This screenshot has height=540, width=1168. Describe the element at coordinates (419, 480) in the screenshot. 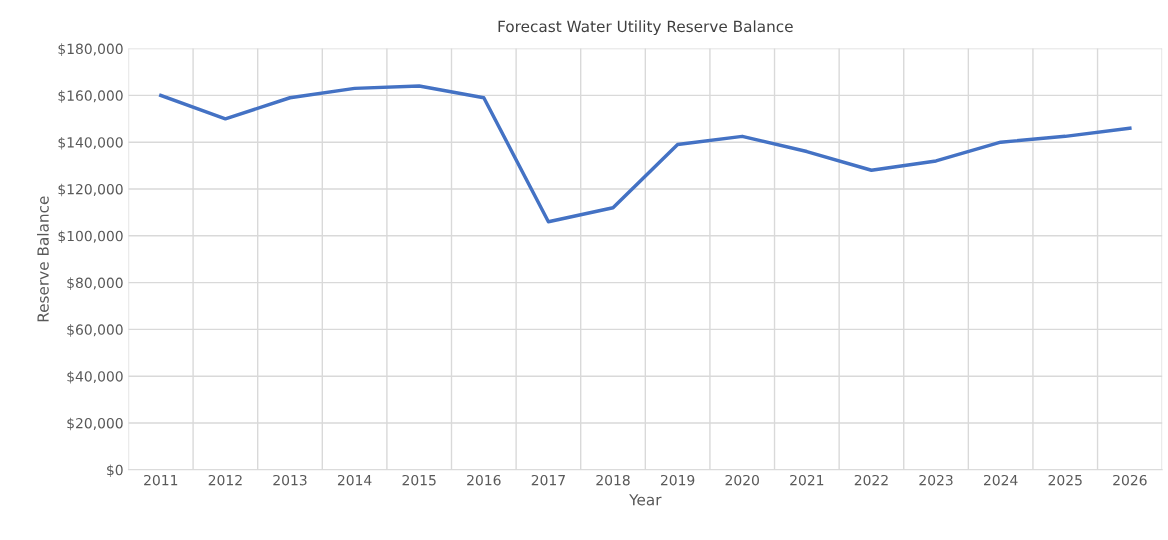

I see `x-tick-label: 2015` at that location.